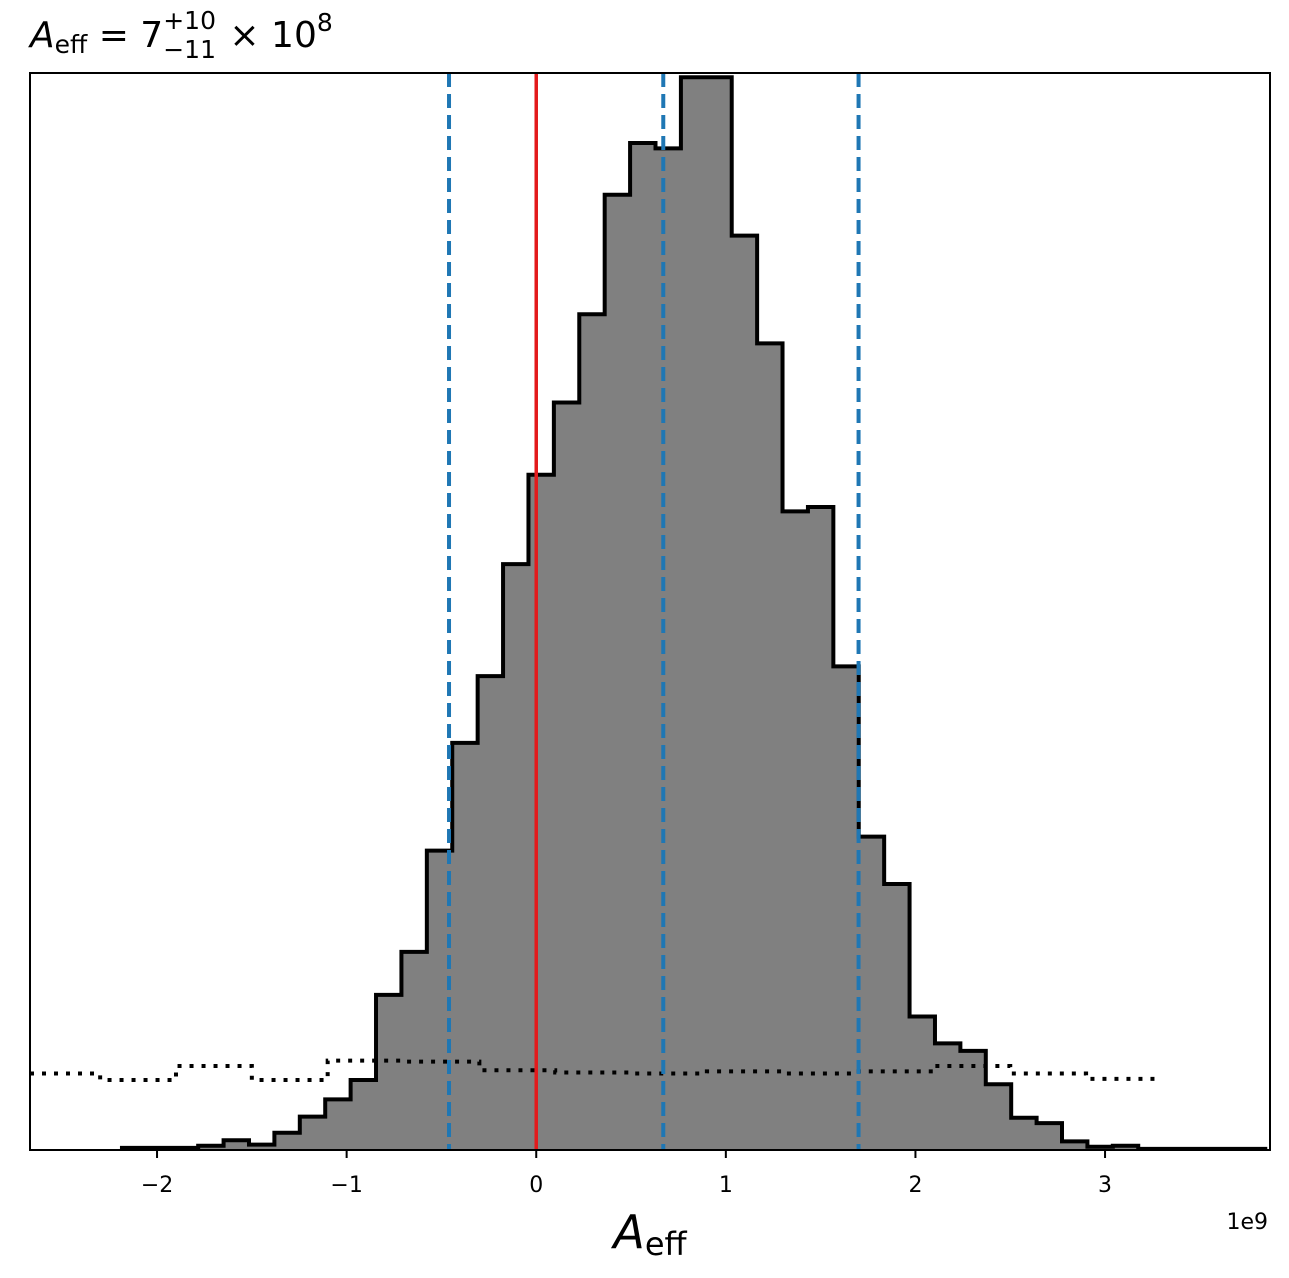 The image size is (1289, 1278). I want to click on chart-title: Aeff = 7+10 −11 × 108, so click(180, 35).